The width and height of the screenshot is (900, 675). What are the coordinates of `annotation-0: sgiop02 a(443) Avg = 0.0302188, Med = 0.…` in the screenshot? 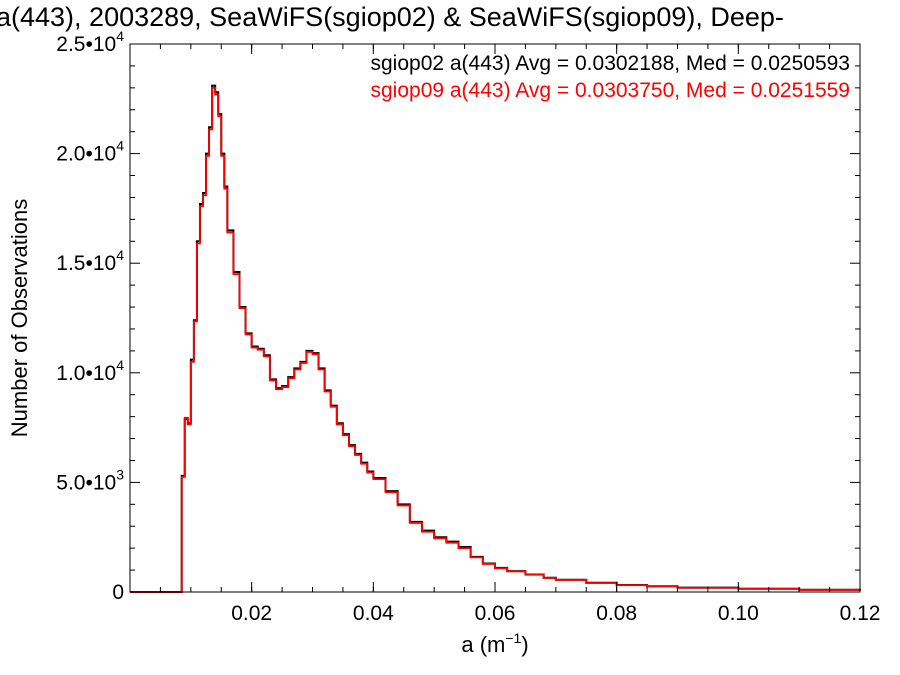 It's located at (610, 63).